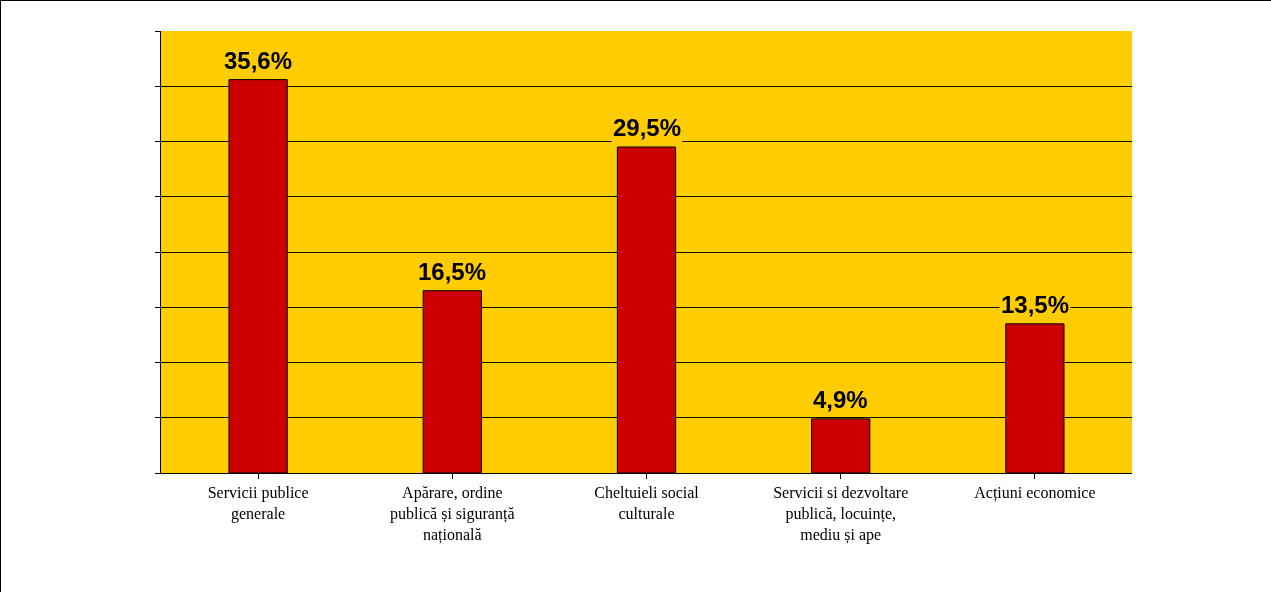  I want to click on x-tick-label: Servicii si dezvoltare publică, locuințe, mediu și ape, so click(841, 514).